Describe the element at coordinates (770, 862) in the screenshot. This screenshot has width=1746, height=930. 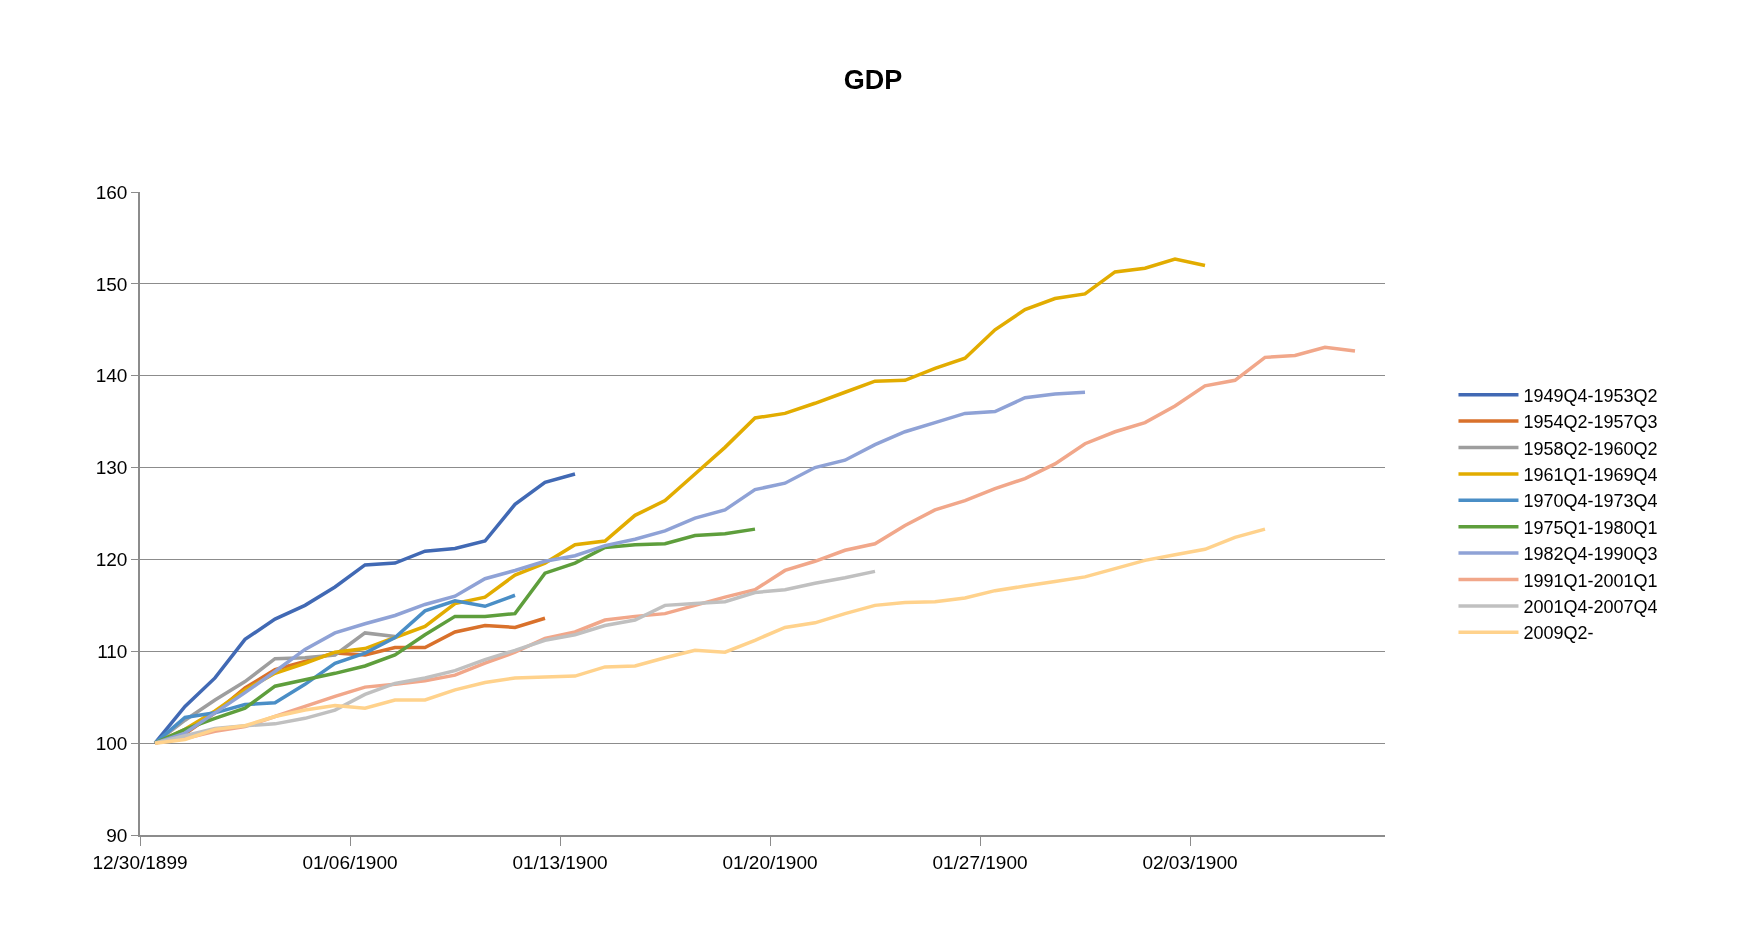
I see `x-tick-label: 01/20/1900` at that location.